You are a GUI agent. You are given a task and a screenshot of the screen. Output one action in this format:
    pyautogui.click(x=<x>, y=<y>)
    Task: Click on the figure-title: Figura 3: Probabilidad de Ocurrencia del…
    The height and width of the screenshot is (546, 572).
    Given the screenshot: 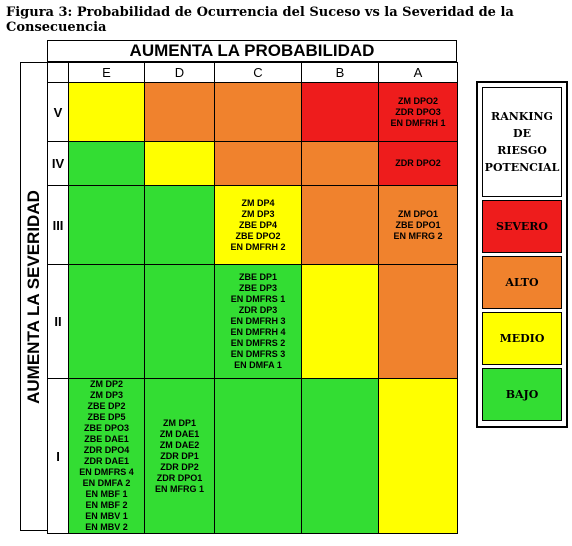 What is the action you would take?
    pyautogui.click(x=260, y=20)
    